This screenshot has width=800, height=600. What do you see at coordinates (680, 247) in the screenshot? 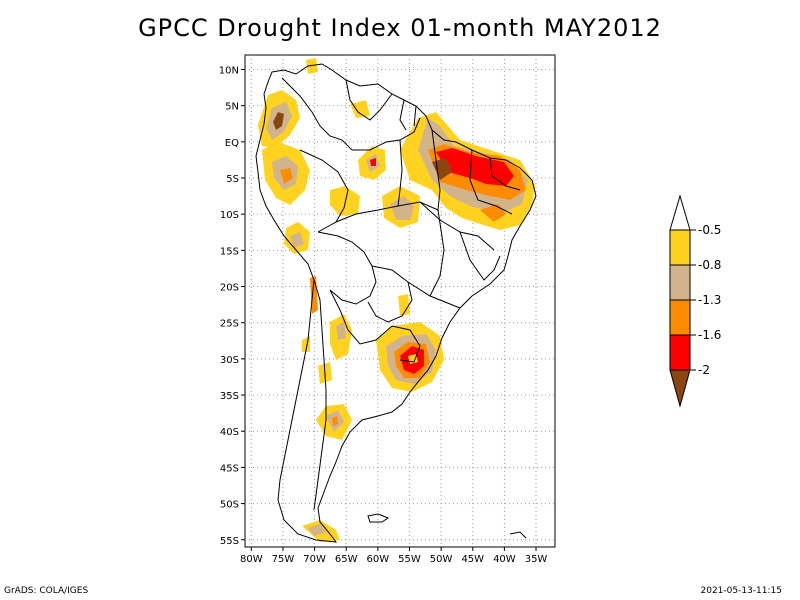
I see `colorbar-swatch-yellow` at bounding box center [680, 247].